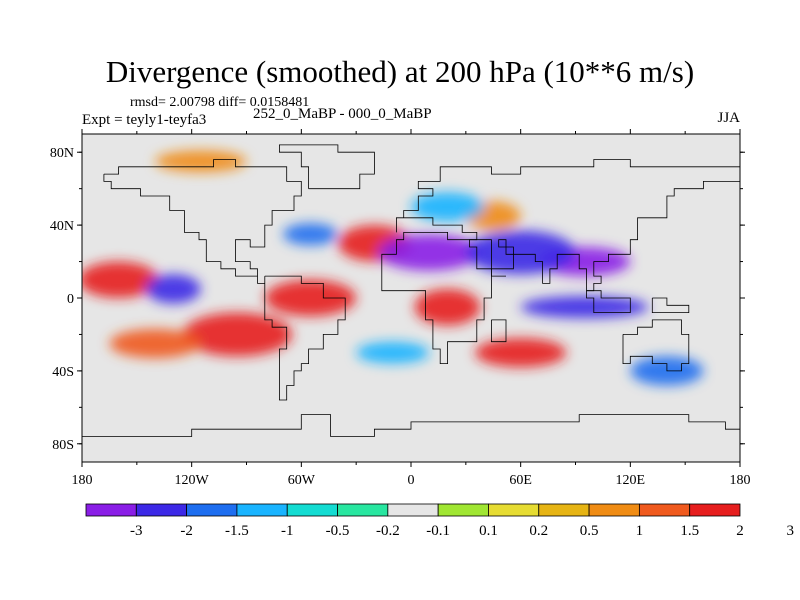 The image size is (800, 600). What do you see at coordinates (63, 372) in the screenshot?
I see `lat-tick-label: 40S` at bounding box center [63, 372].